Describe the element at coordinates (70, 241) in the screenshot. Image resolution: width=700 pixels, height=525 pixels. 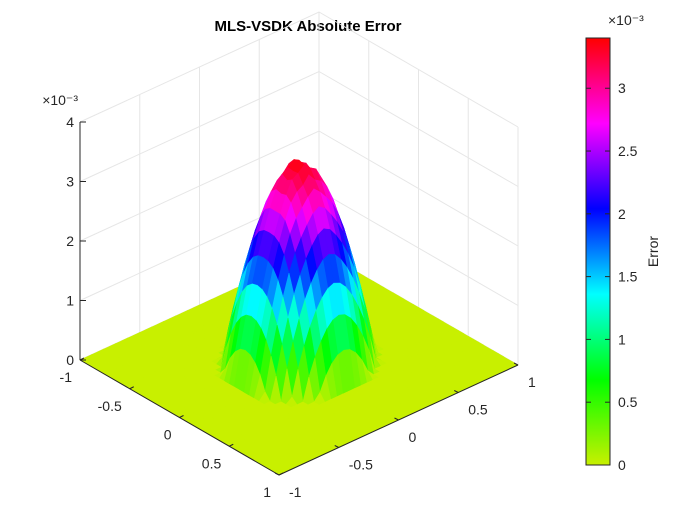
I see `z-tick-label: 2` at that location.